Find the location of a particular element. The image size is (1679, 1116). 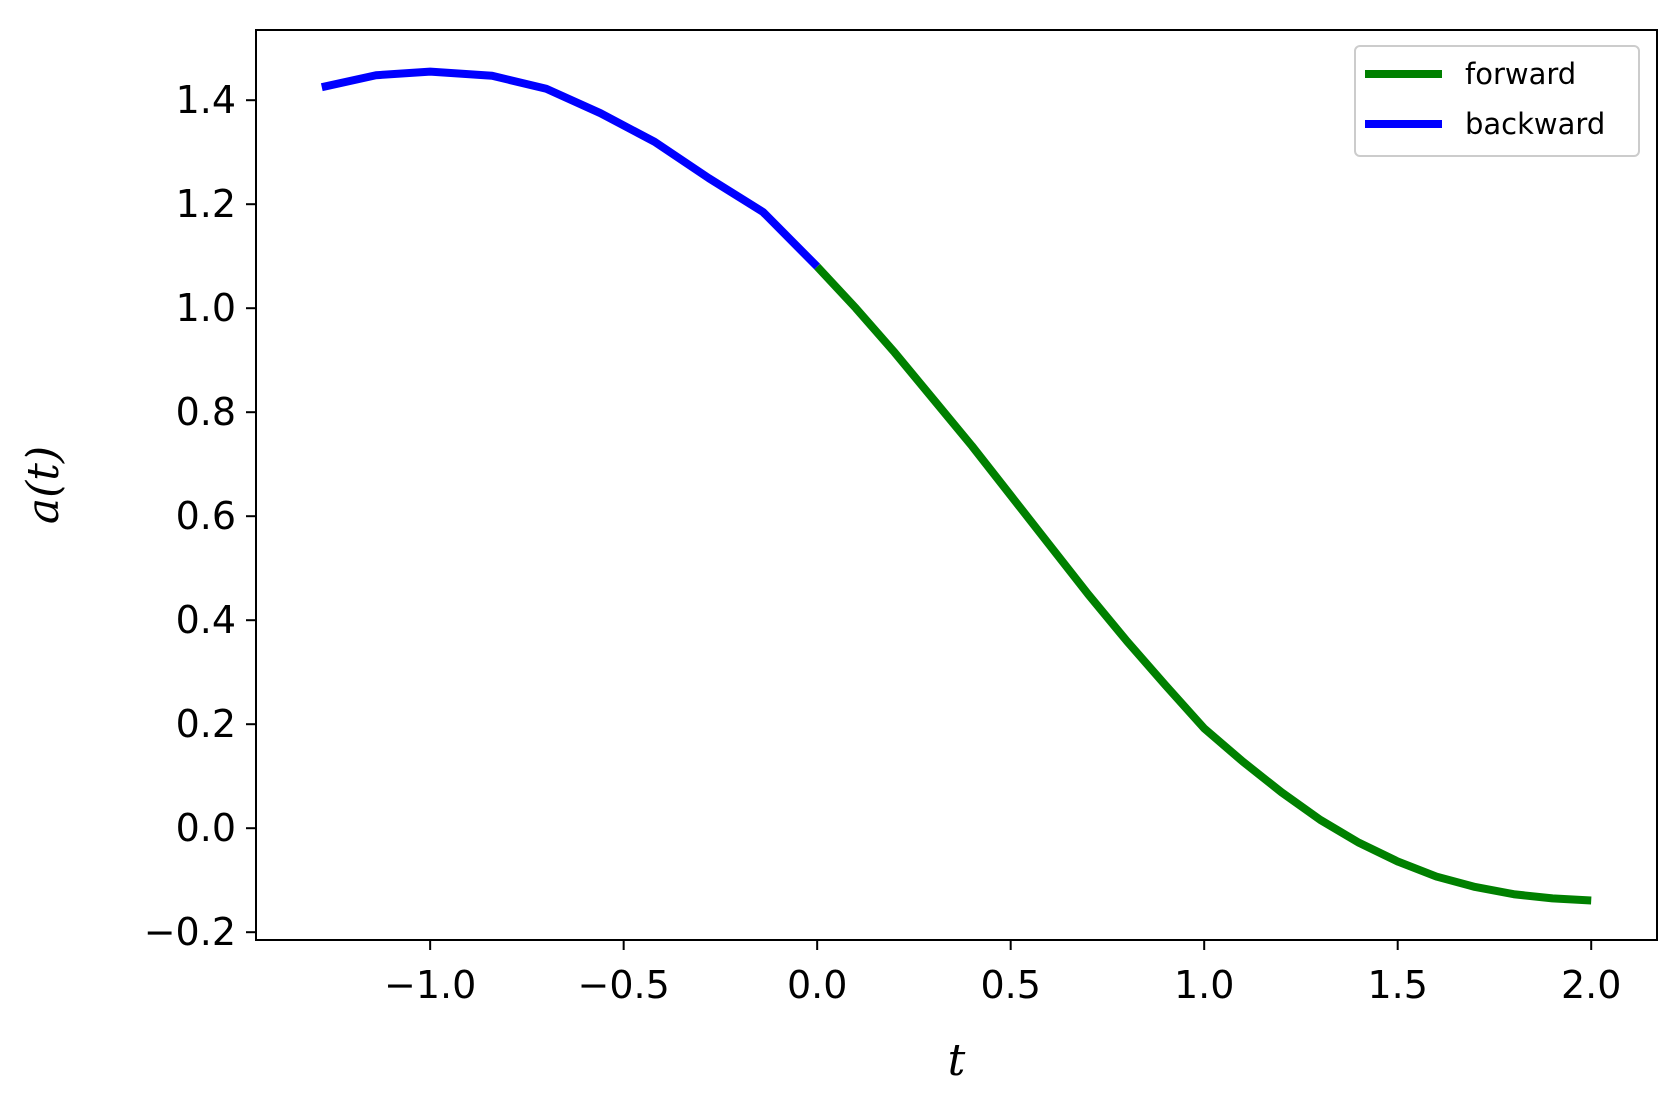

y-tick-label: 0.4 is located at coordinates (206, 620).